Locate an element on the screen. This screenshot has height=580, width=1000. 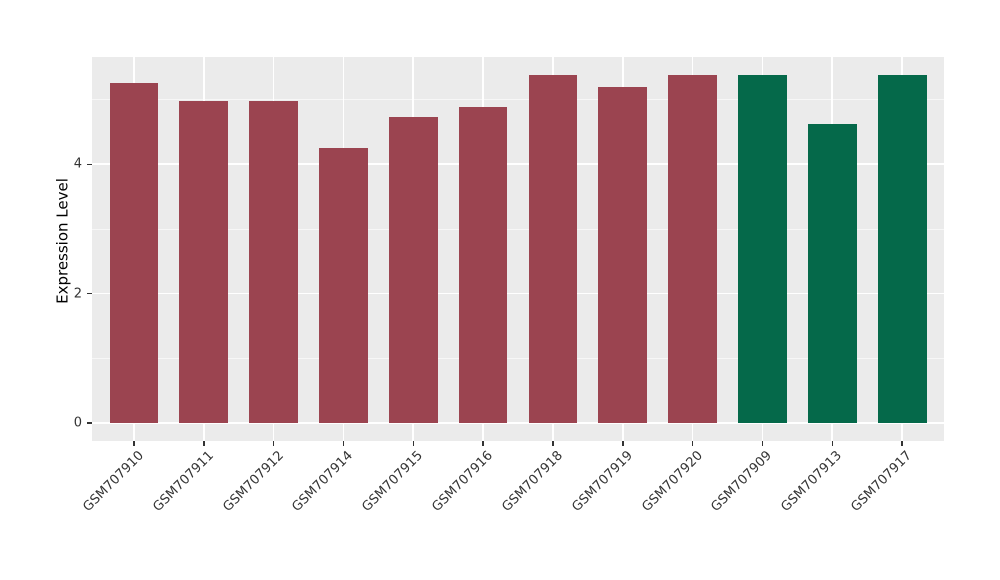
x-tick-label: GSM707912 is located at coordinates (253, 481).